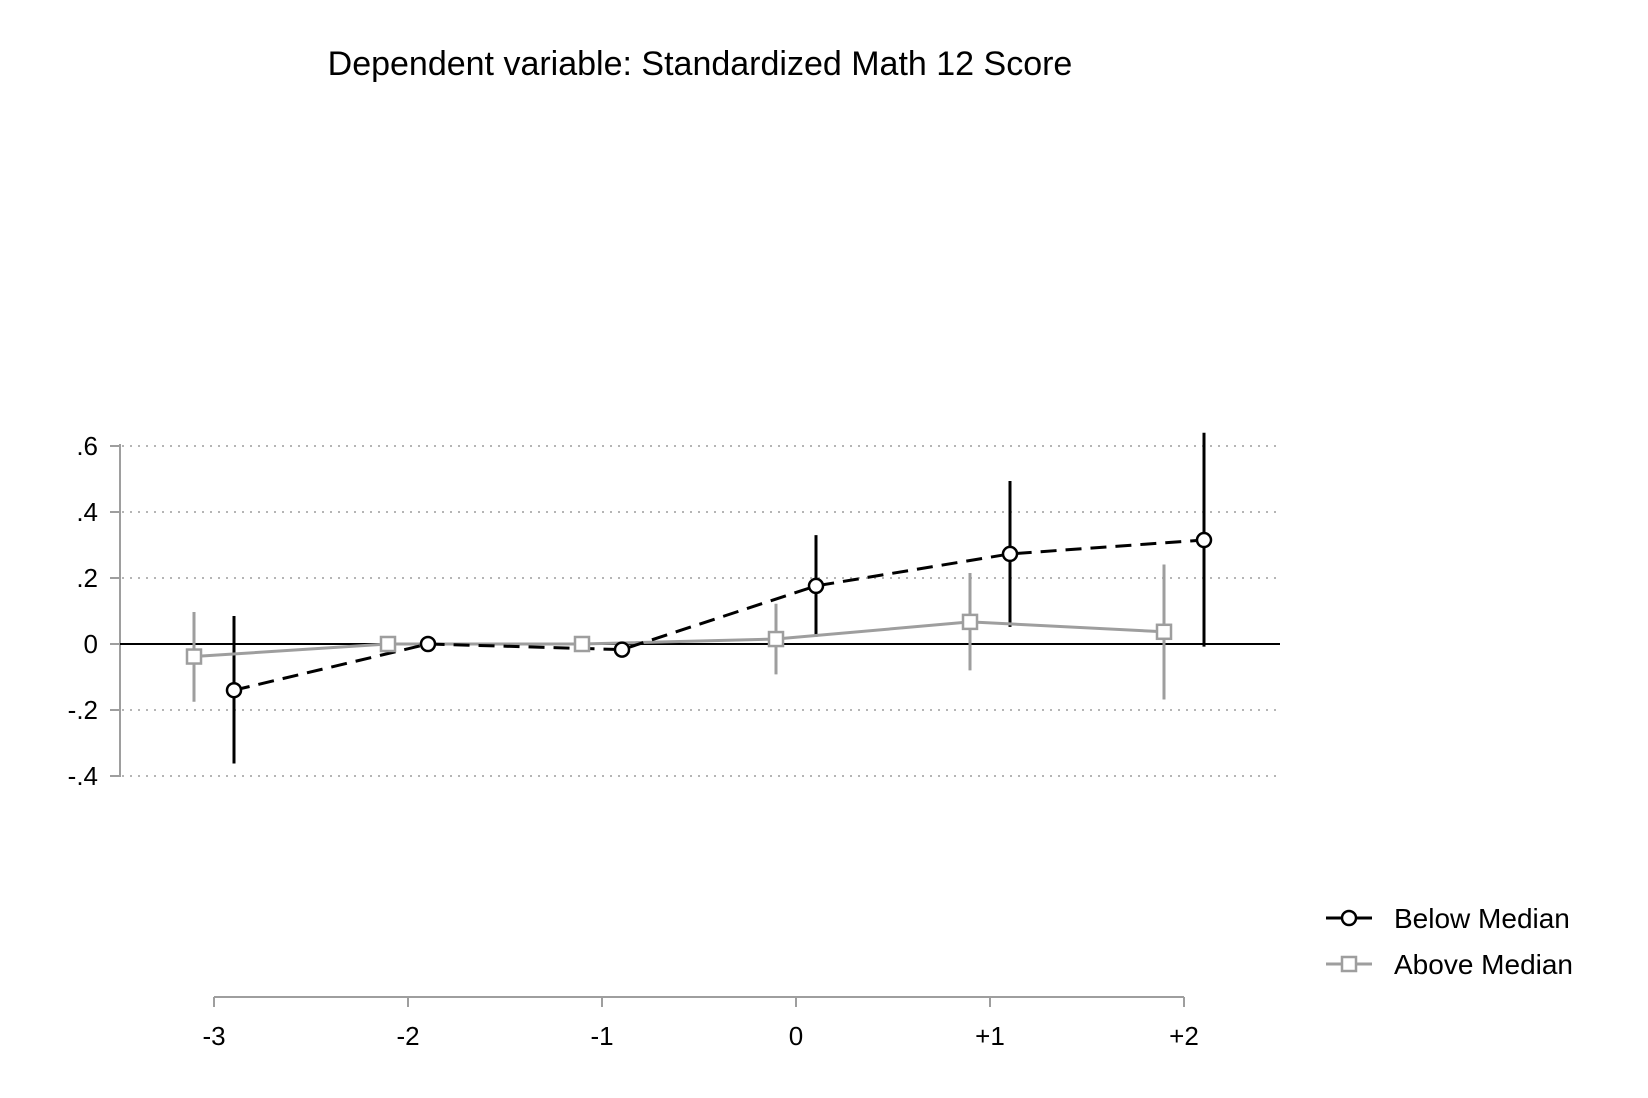  I want to click on x-tick-label: +1, so click(990, 1036).